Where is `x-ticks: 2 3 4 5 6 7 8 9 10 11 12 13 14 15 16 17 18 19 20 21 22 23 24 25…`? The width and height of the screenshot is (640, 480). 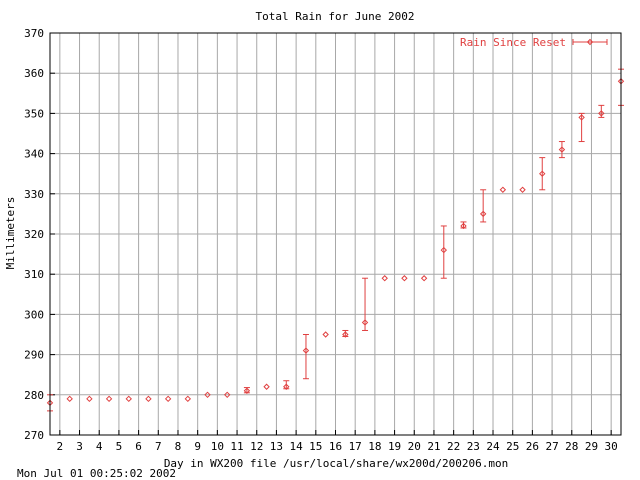
x-ticks: 2 3 4 5 6 7 8 9 10 11 12 13 14 15 16 17 18 19 20 21 22 23 24 25… is located at coordinates (337, 441).